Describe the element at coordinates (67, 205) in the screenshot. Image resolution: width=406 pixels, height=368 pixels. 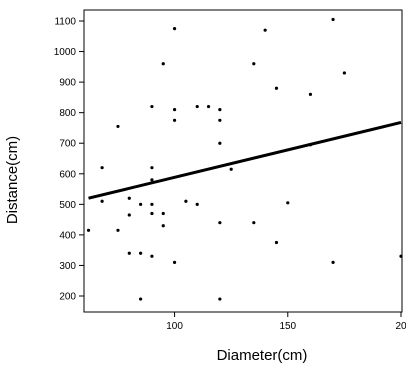
I see `y-tick-label: 500` at that location.